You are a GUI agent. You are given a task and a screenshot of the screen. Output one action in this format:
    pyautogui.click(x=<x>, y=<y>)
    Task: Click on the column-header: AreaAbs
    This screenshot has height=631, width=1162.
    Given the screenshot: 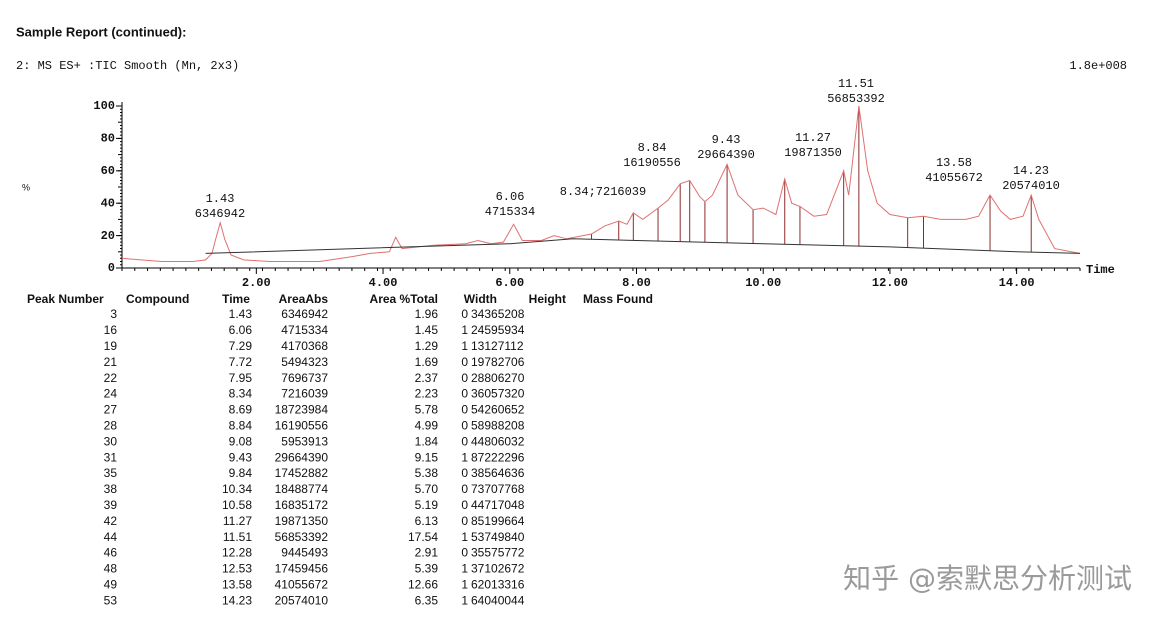 What is the action you would take?
    pyautogui.click(x=304, y=299)
    